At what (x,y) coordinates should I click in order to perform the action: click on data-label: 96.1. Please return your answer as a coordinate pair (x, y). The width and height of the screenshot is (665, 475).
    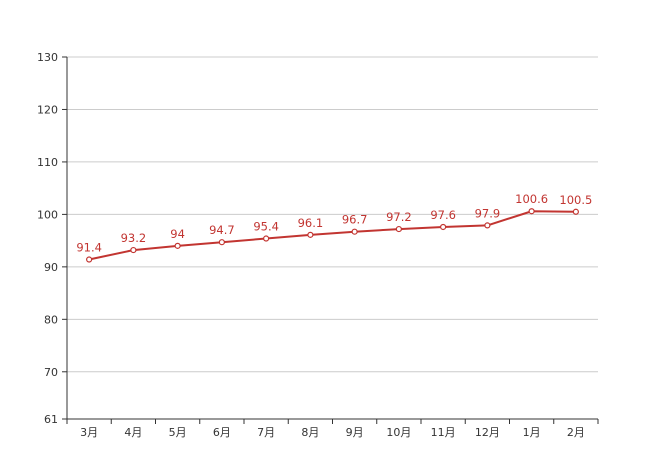
    Looking at the image, I should click on (311, 223).